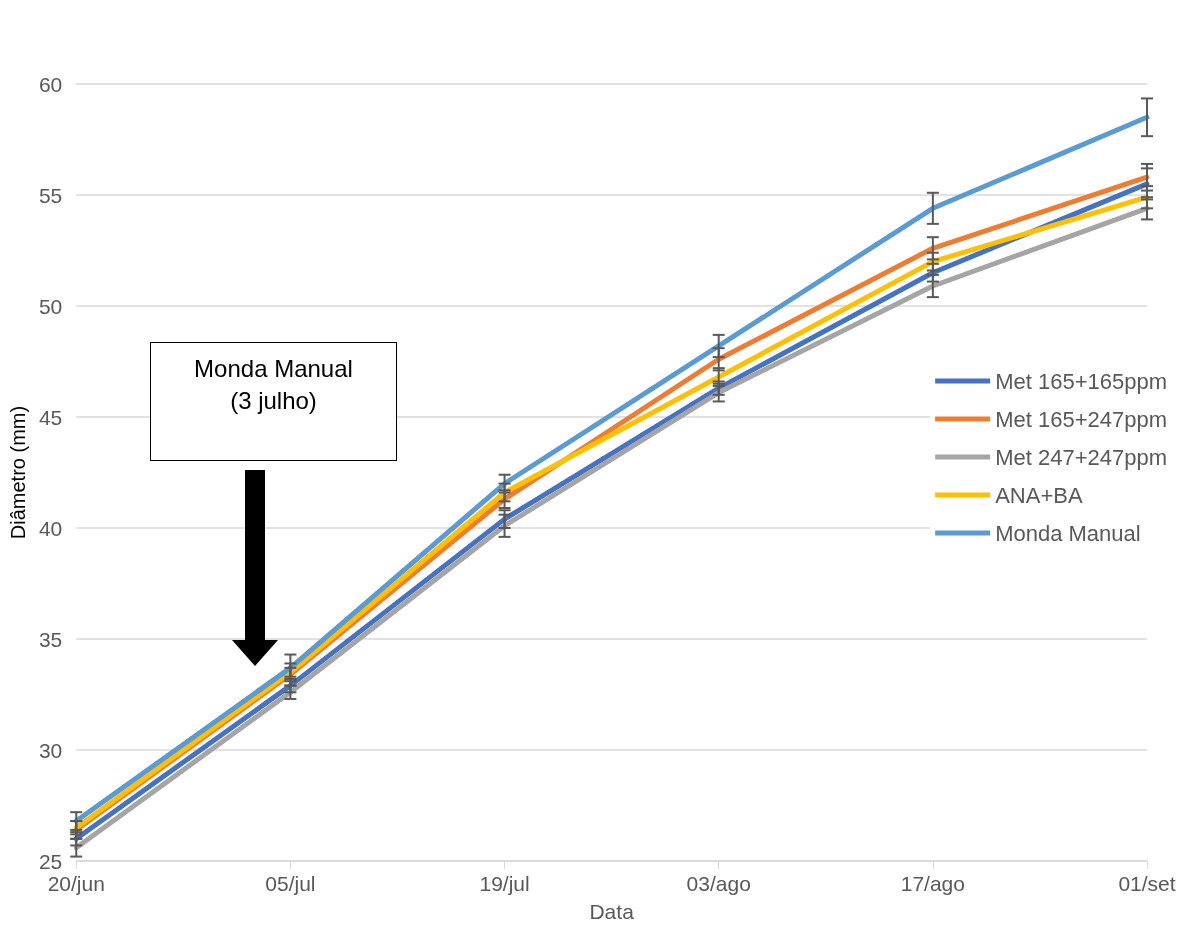 Image resolution: width=1197 pixels, height=930 pixels. I want to click on y-tick-label: 45, so click(50, 417).